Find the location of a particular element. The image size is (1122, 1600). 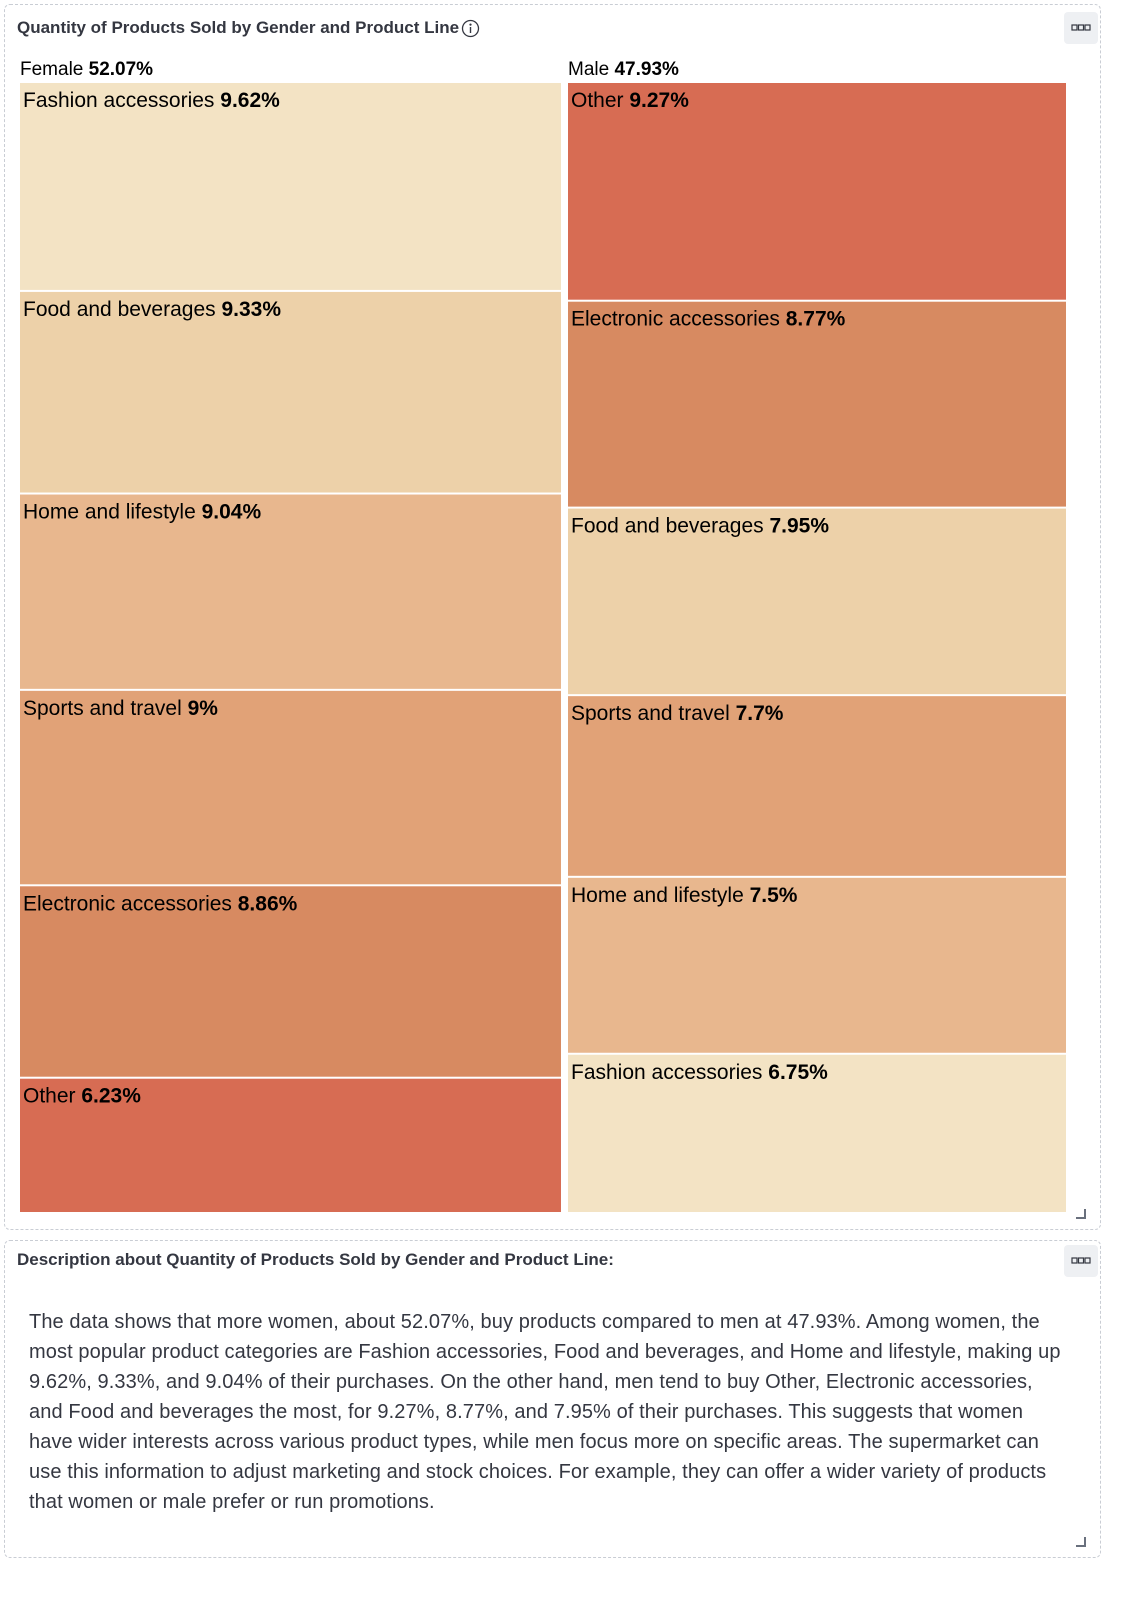

treemap-cell-female-electronic-accessories is located at coordinates (290, 981).